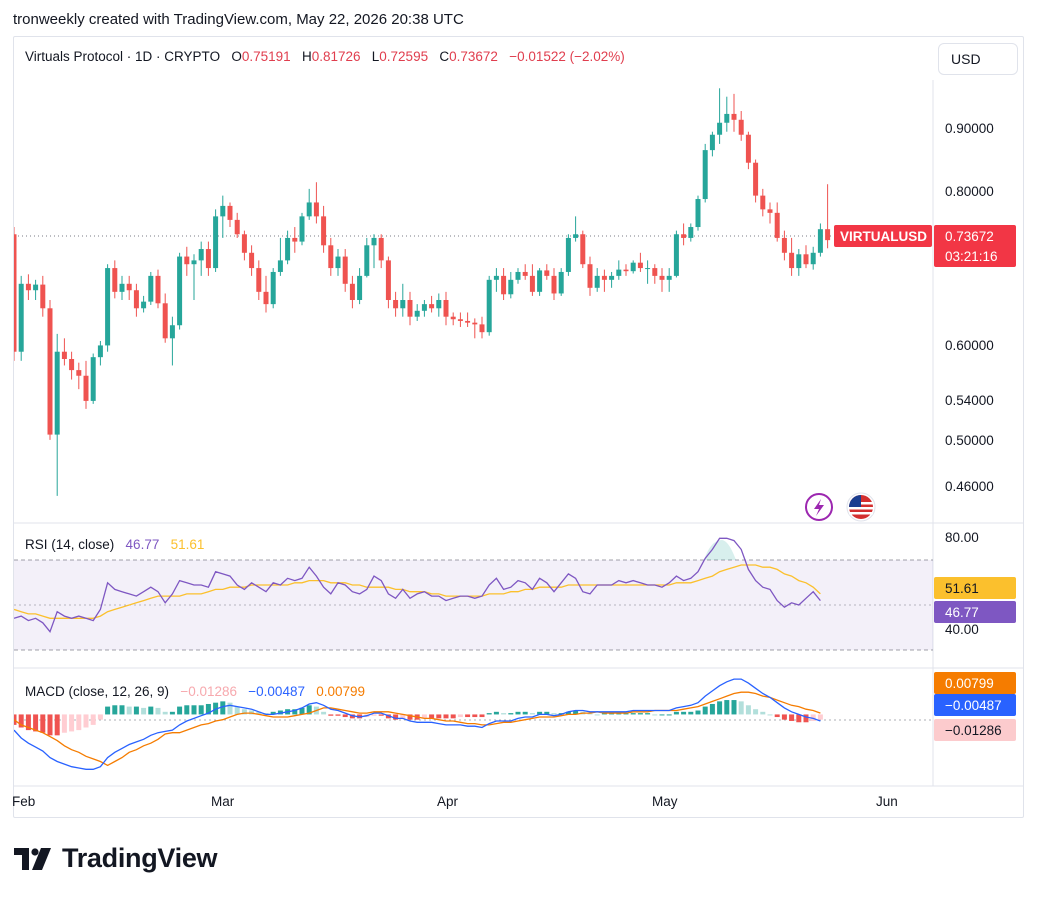  Describe the element at coordinates (341, 691) in the screenshot. I see `macd-signal-value: 0.00799` at that location.